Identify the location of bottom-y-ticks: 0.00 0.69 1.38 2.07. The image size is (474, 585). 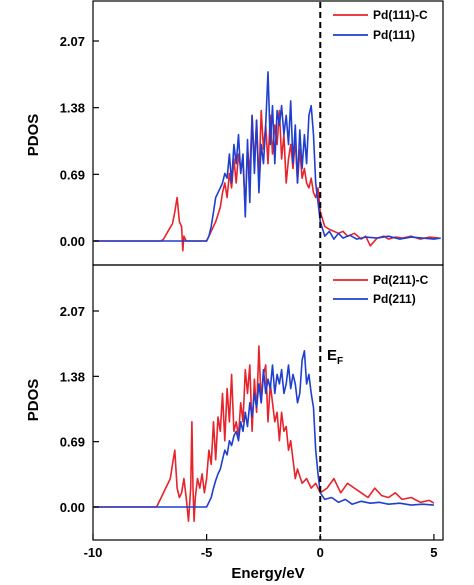
(79, 409).